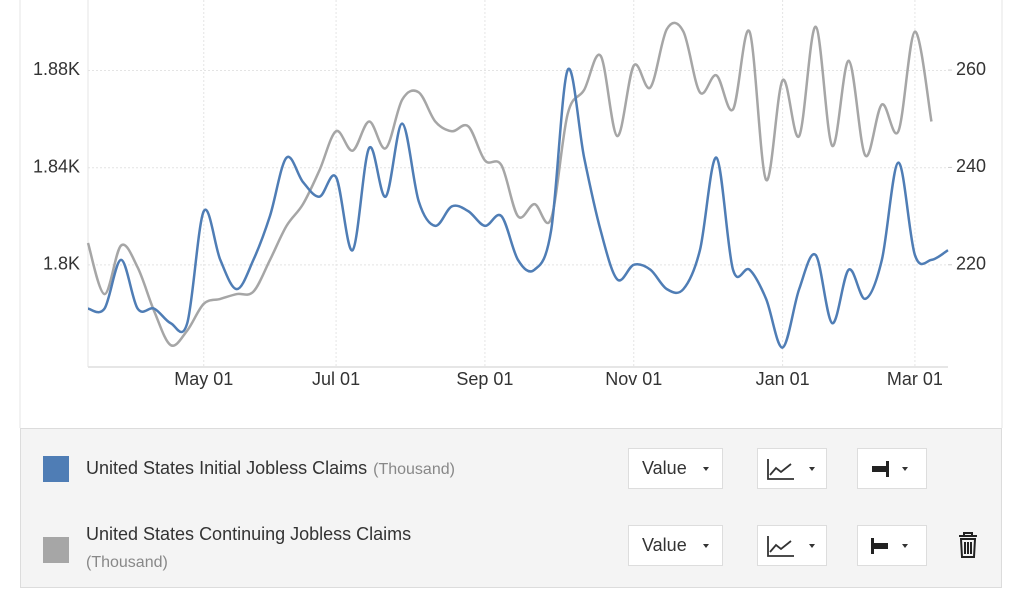  I want to click on x-tick-label: Sep 01, so click(484, 379).